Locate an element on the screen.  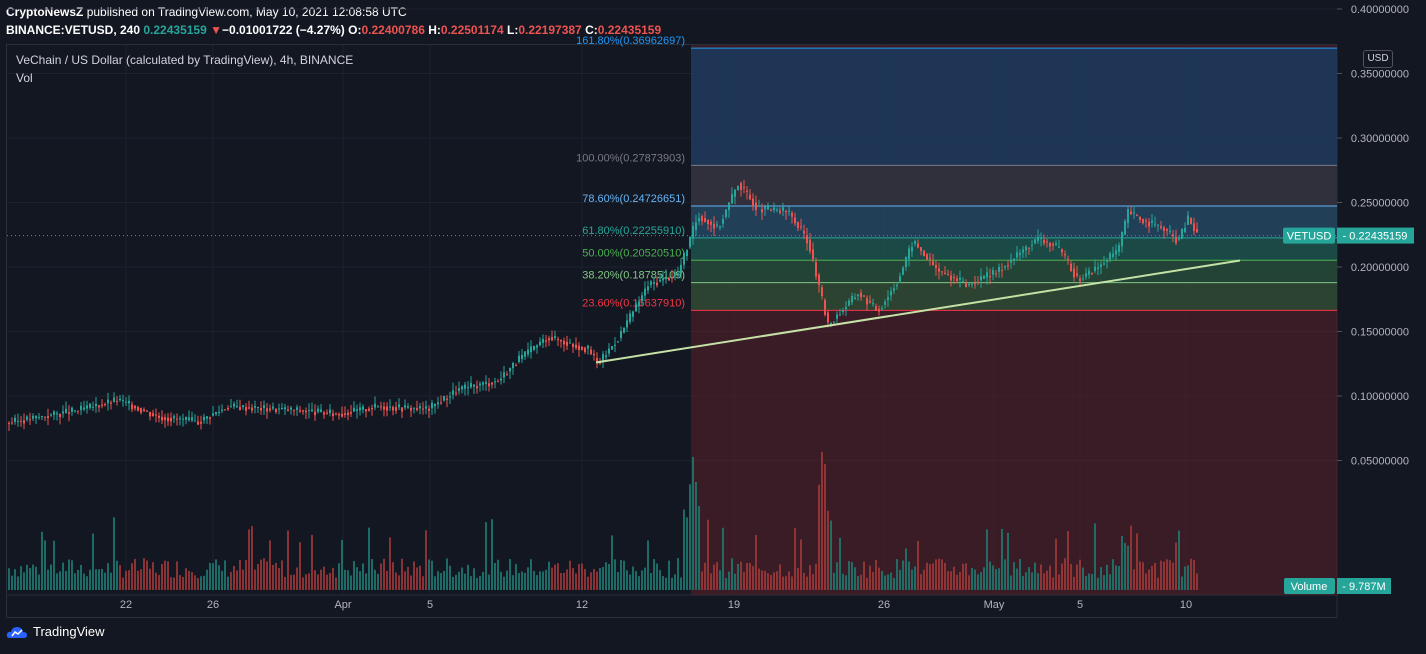
tradingview-logo: TradingView is located at coordinates (55, 631).